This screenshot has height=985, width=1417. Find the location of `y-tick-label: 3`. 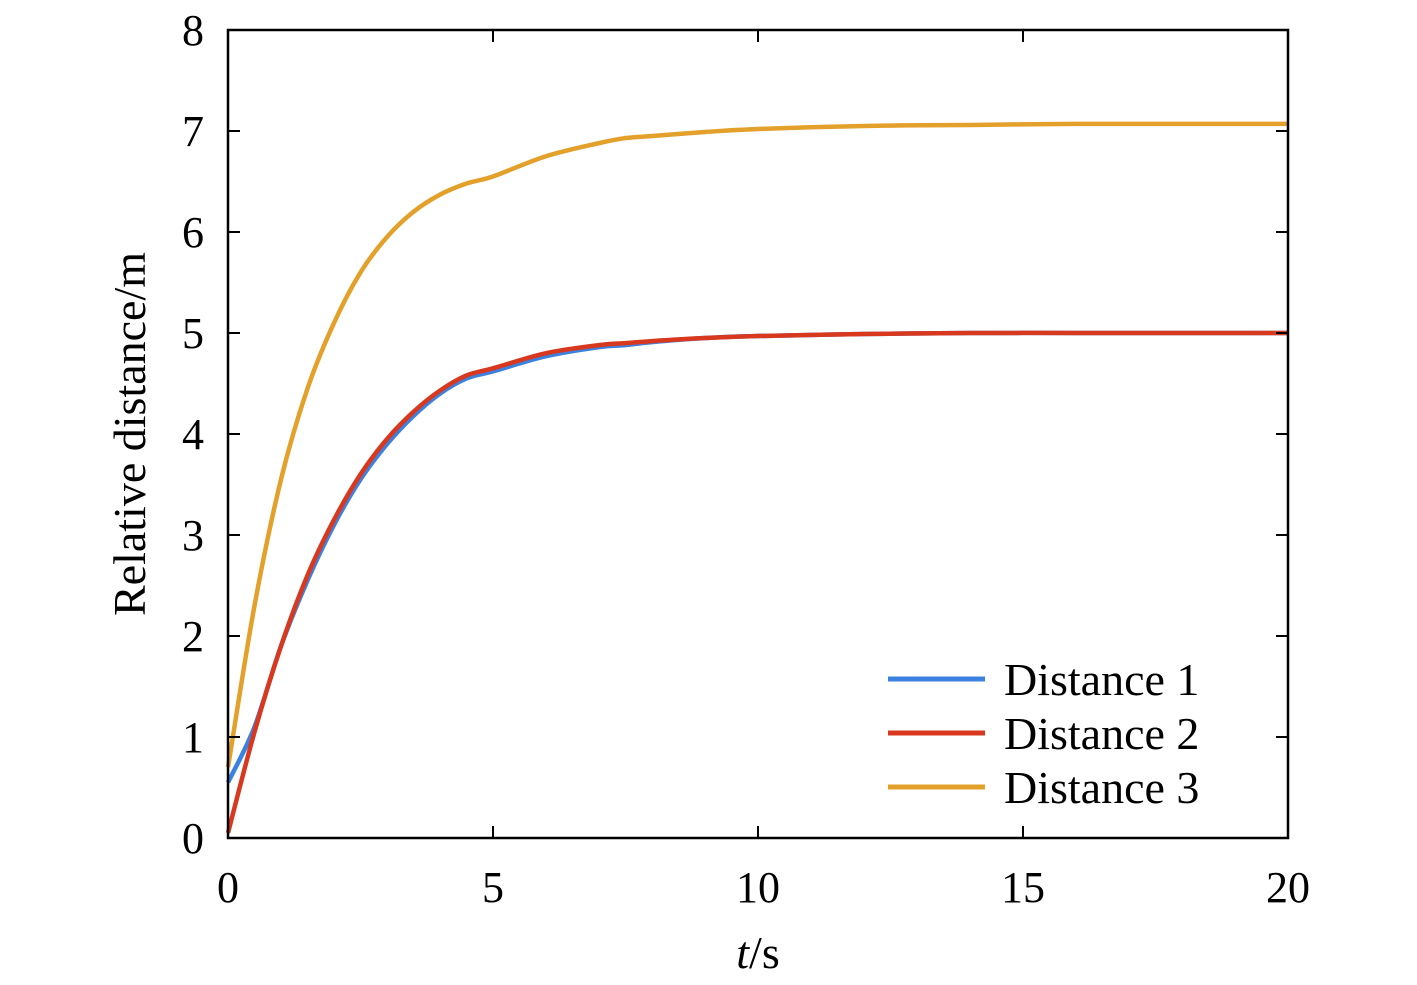

y-tick-label: 3 is located at coordinates (193, 535).